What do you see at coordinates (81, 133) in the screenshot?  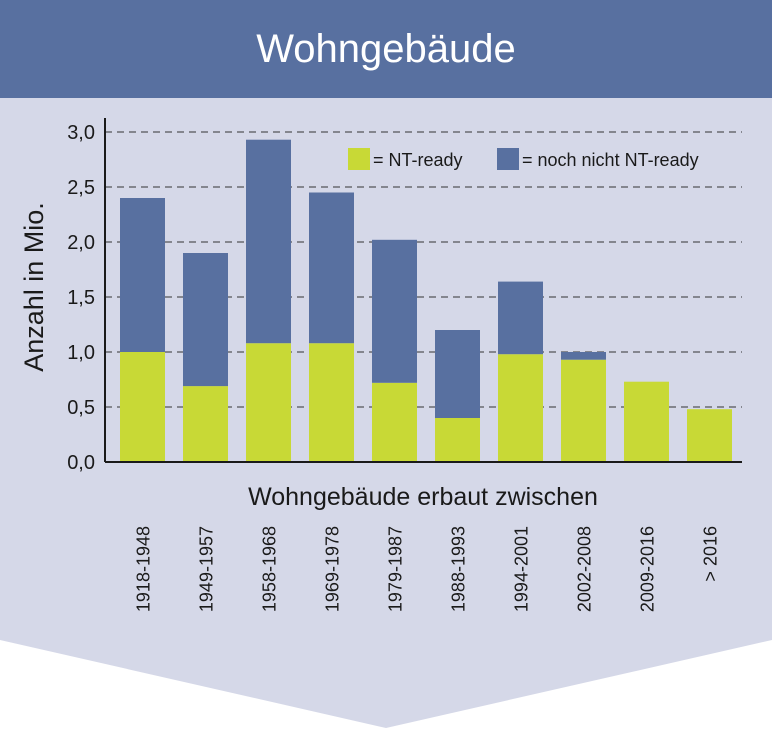 I see `y-tick-label: 3,0` at bounding box center [81, 133].